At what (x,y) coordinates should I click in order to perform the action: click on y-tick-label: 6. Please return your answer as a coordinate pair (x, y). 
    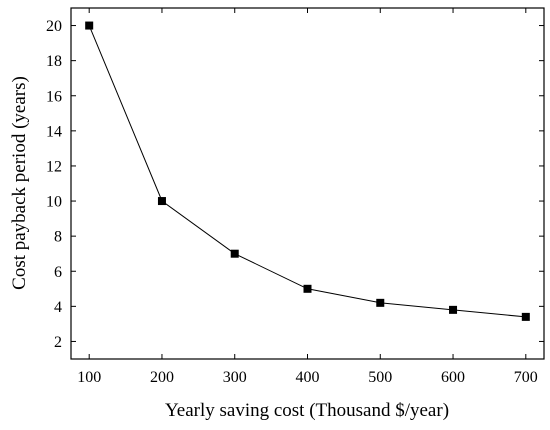
    Looking at the image, I should click on (58, 272).